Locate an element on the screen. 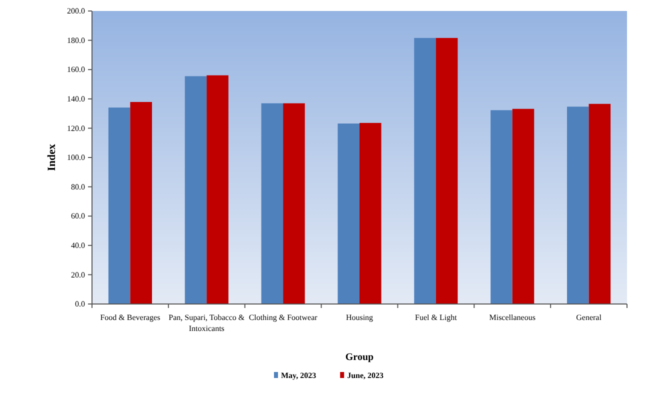  x-tick-label: Clothing & Footwear is located at coordinates (283, 317).